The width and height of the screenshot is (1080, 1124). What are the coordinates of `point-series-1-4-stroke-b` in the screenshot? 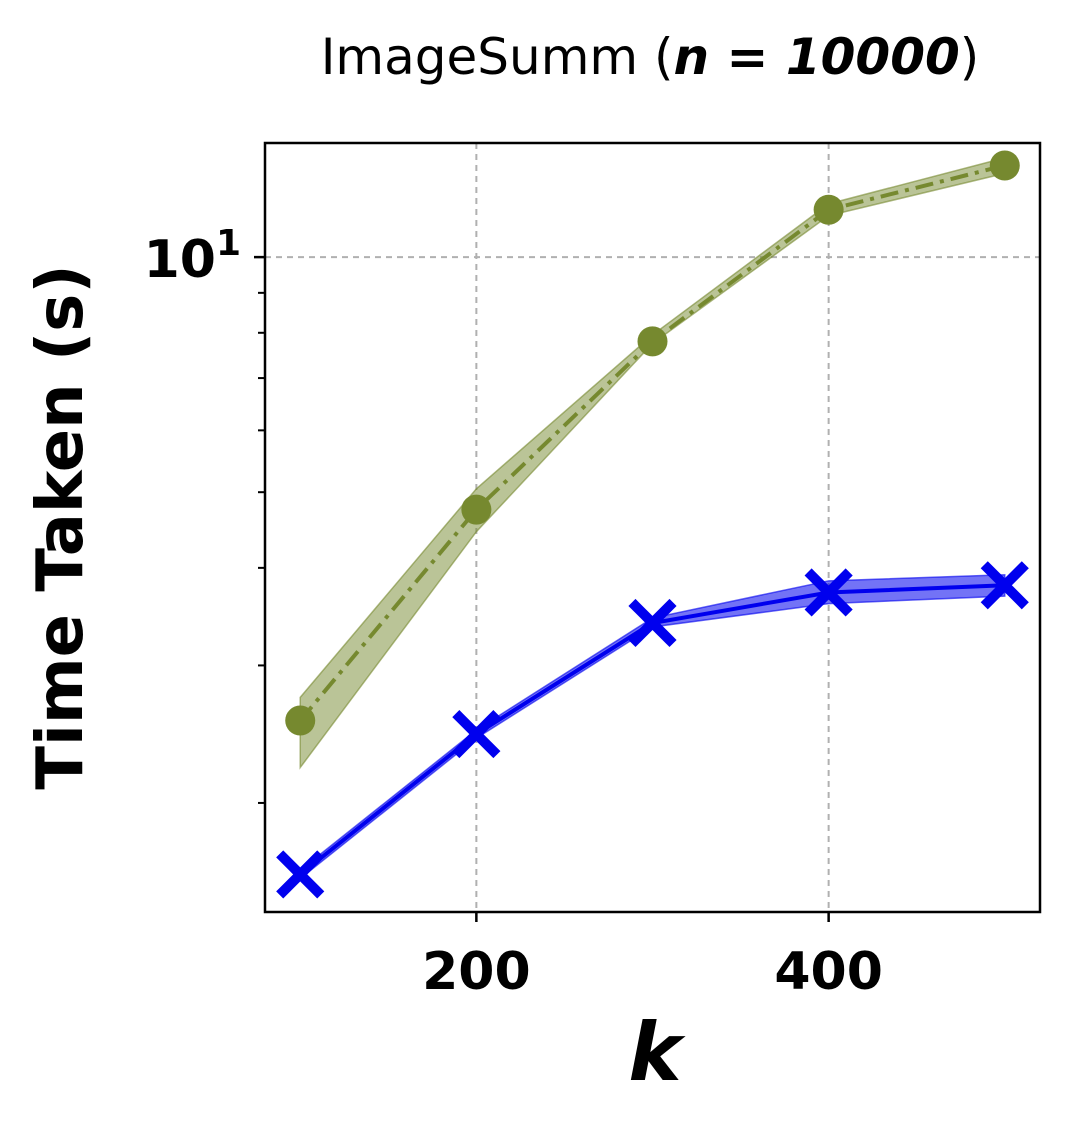 It's located at (1004, 585).